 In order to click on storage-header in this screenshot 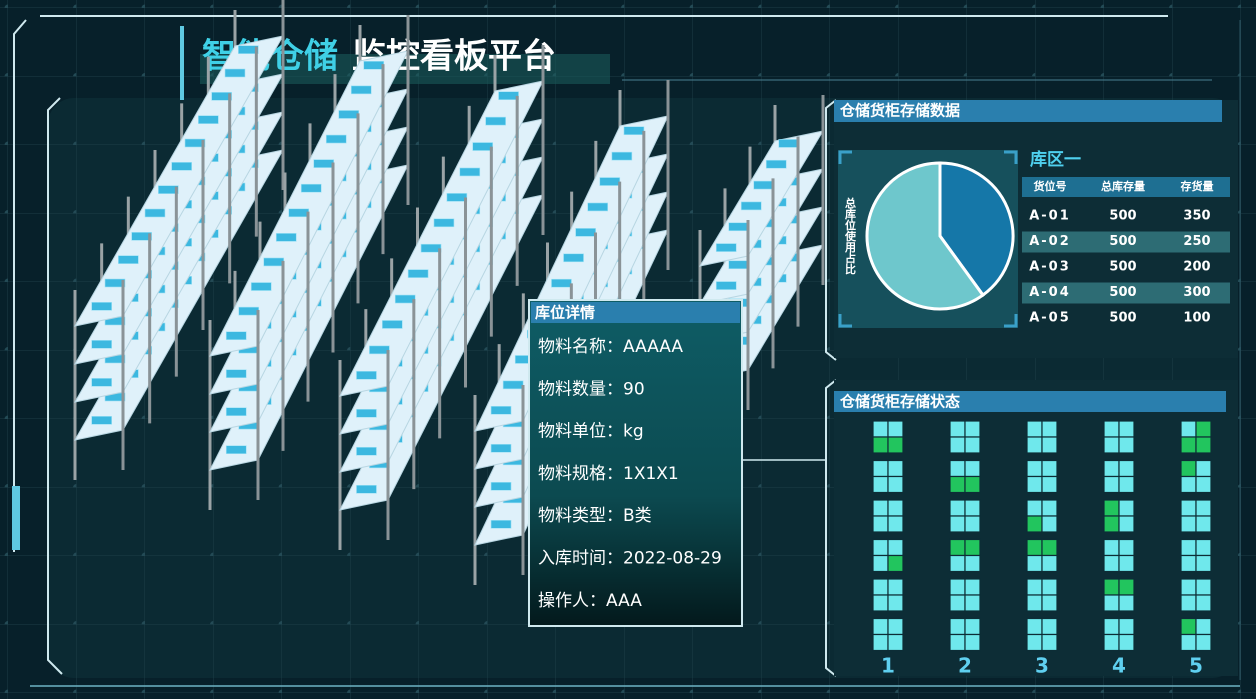, I will do `click(1028, 111)`.